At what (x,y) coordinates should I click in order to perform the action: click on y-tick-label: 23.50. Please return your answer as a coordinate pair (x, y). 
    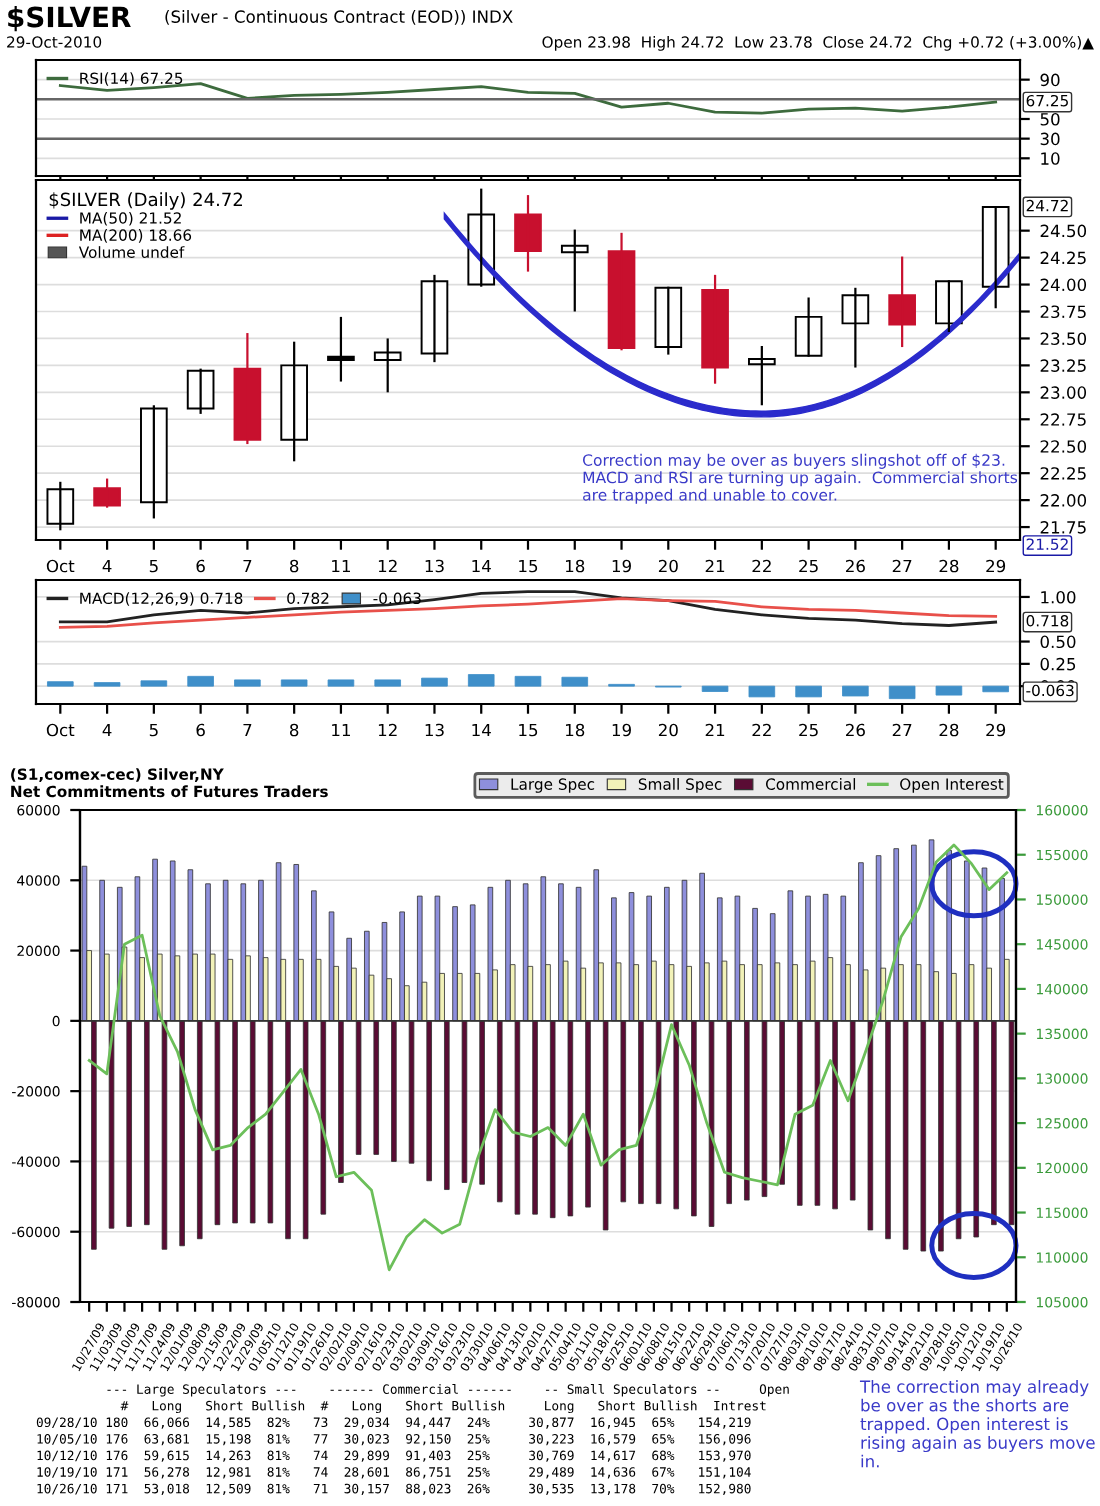
    Looking at the image, I should click on (1063, 339).